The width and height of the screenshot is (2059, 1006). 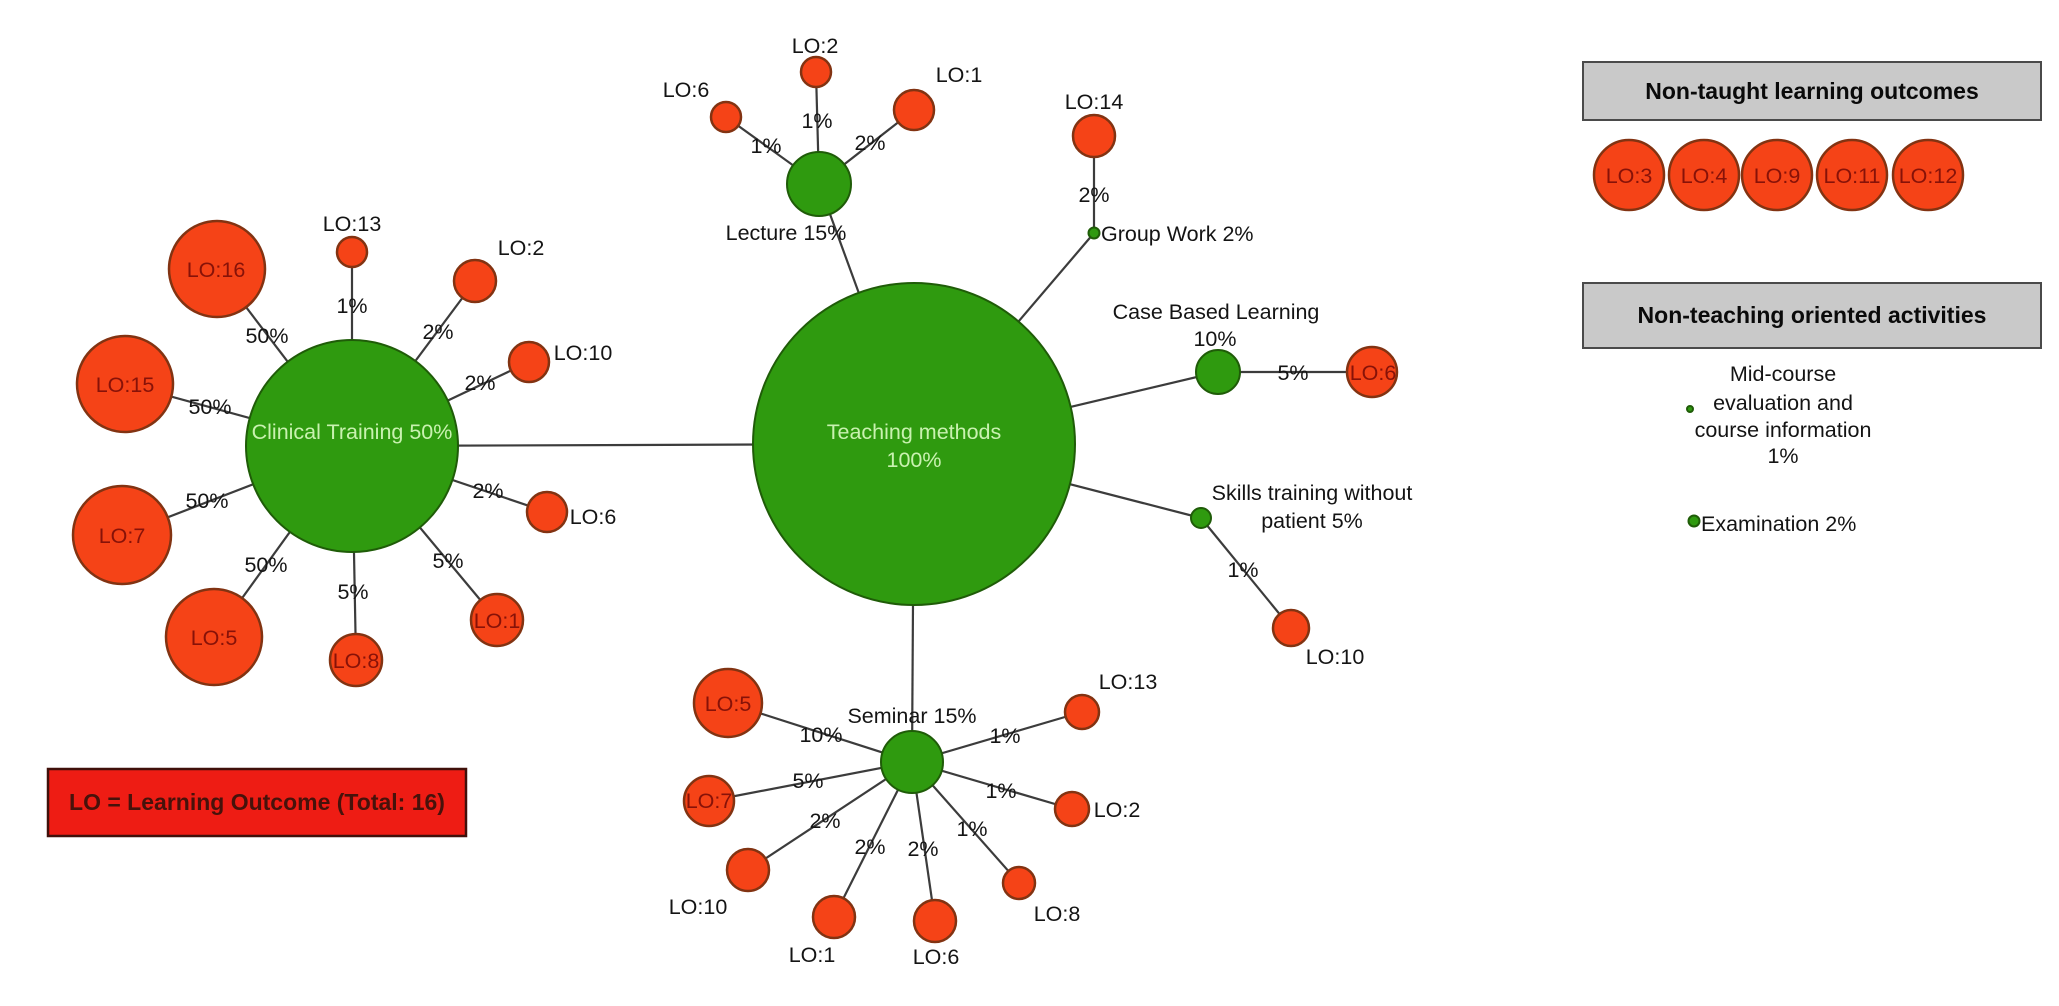 I want to click on svg-text: LO:12, so click(x=1928, y=176).